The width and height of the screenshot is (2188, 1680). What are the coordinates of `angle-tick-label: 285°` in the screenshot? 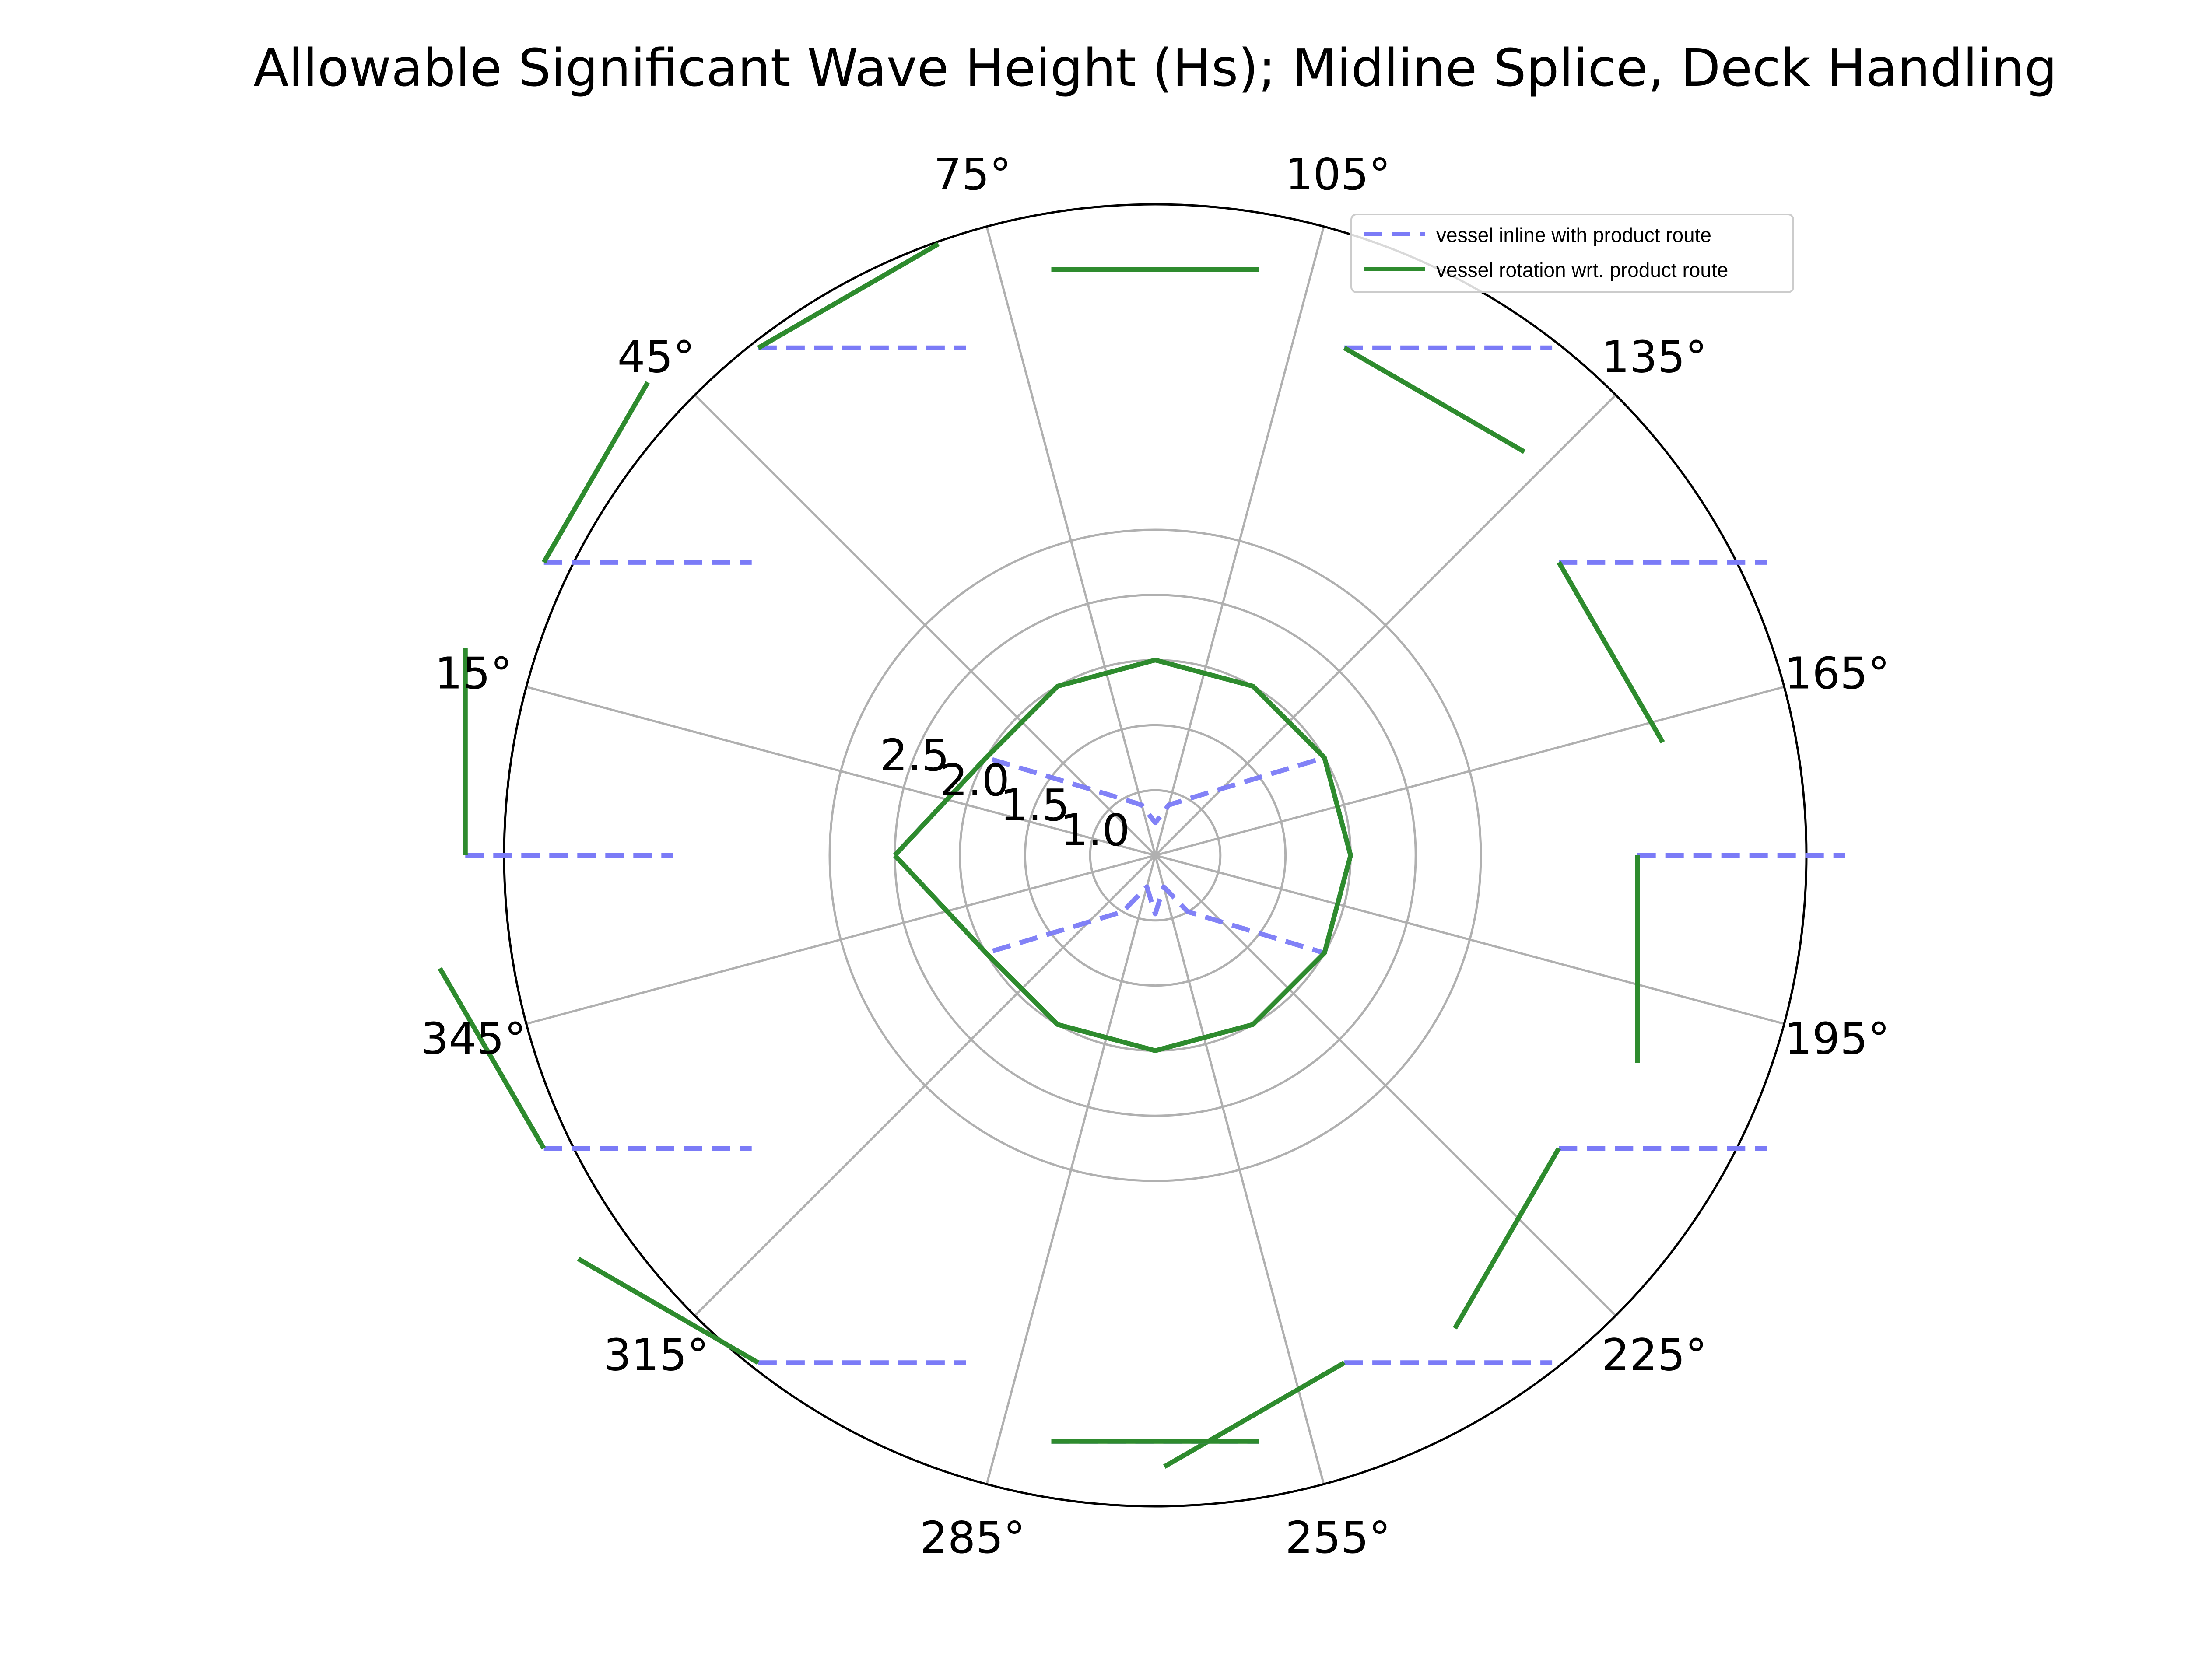 It's located at (973, 1537).